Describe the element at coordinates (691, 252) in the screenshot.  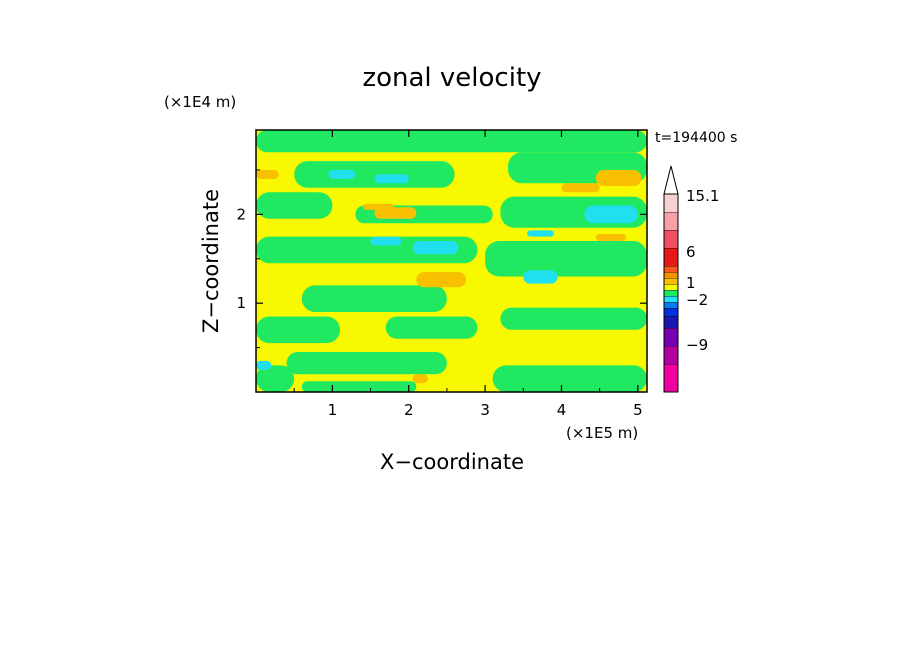
I see `colorbar-label: 6` at that location.